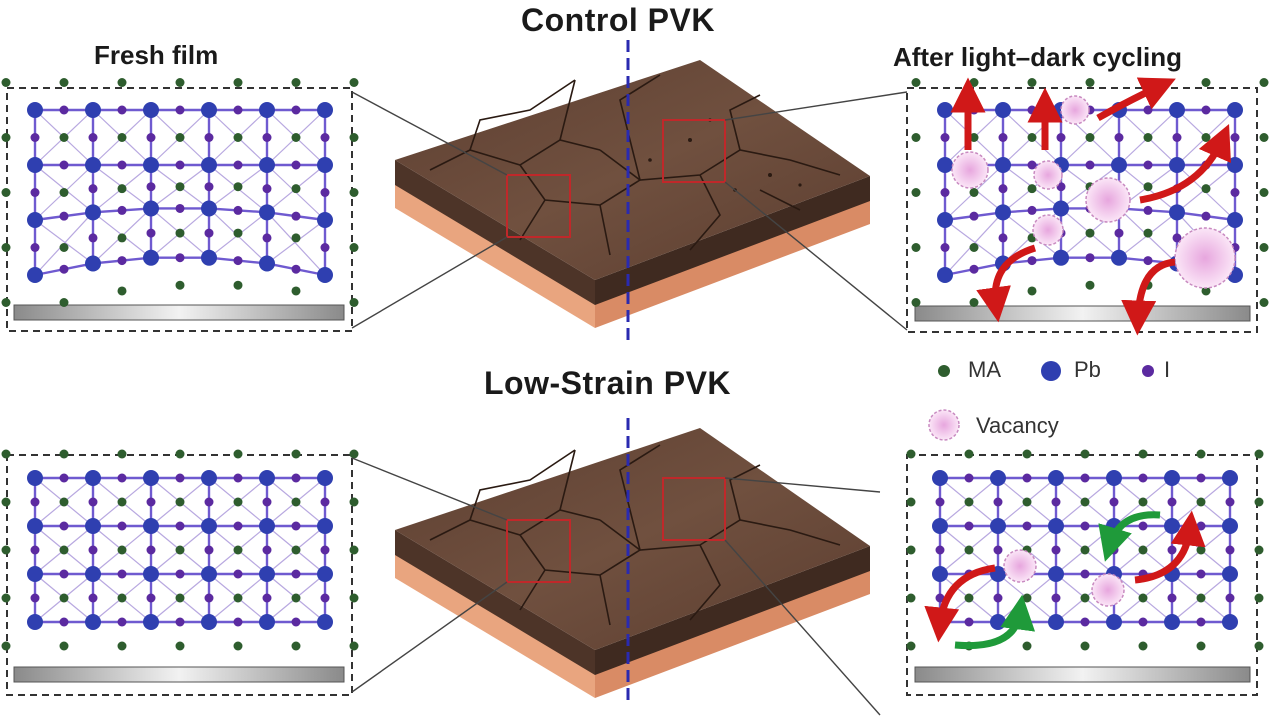  What do you see at coordinates (538, 206) in the screenshot?
I see `crack-highlight-box` at bounding box center [538, 206].